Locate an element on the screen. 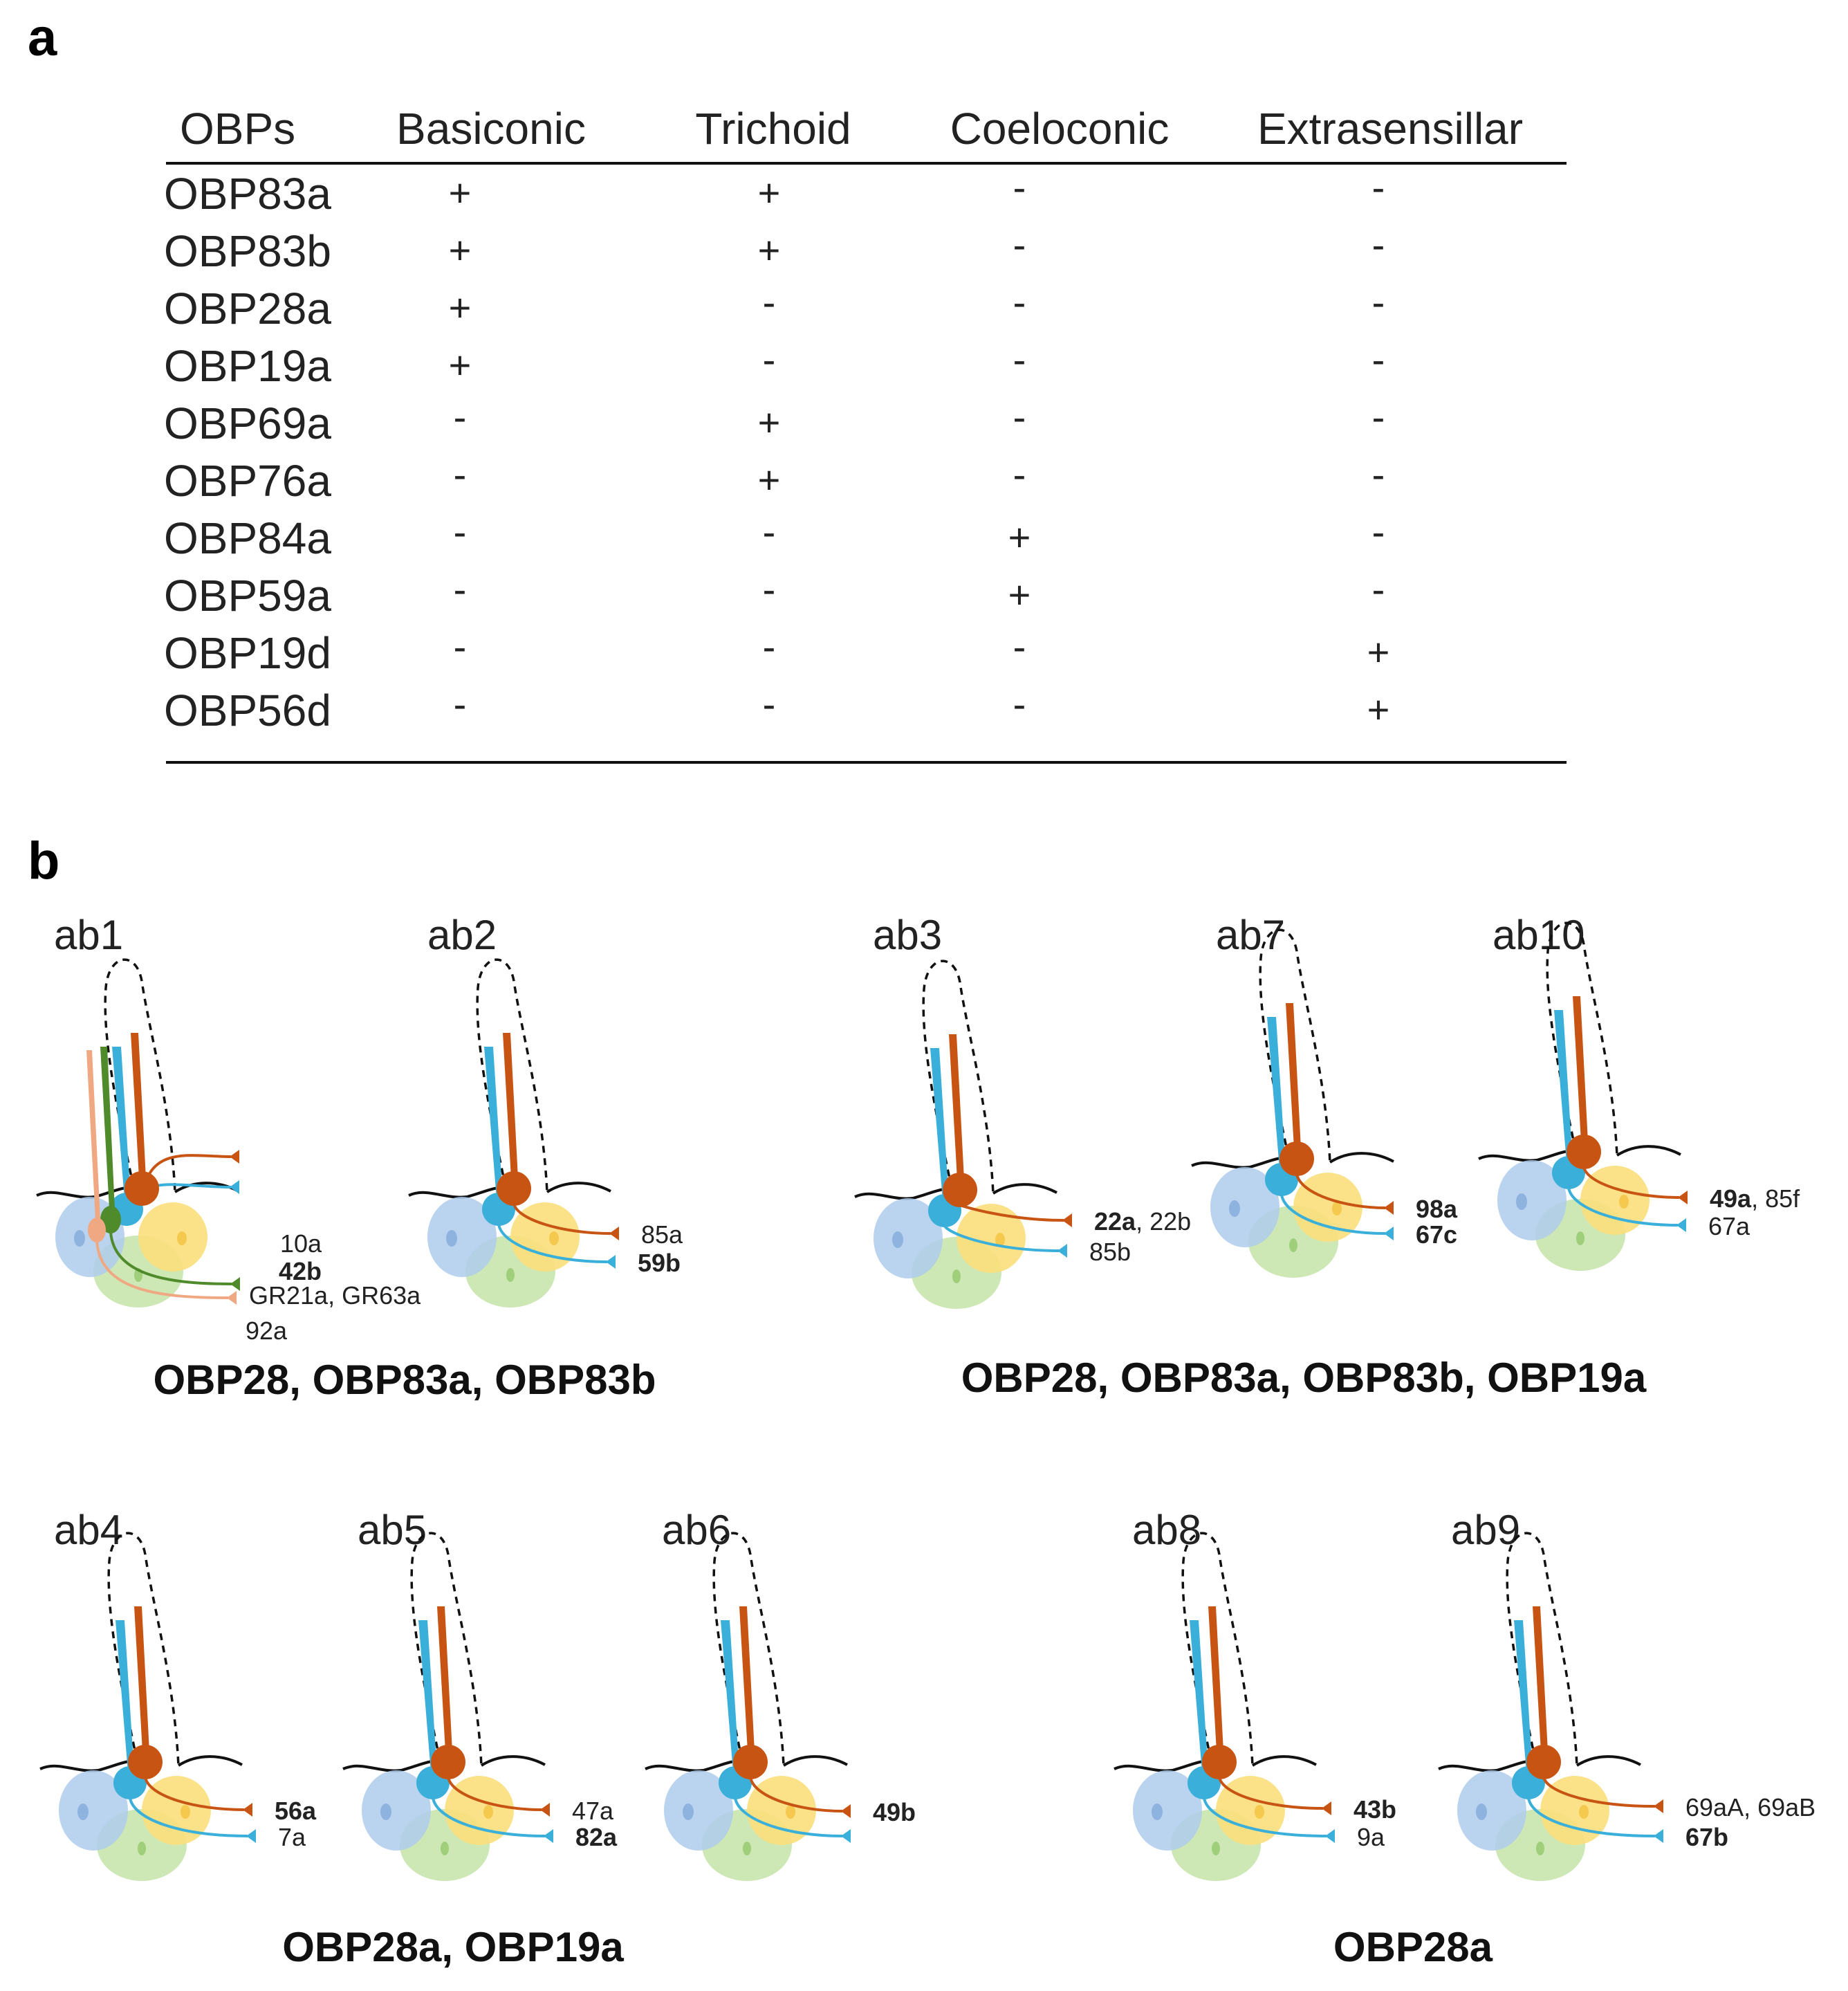 This screenshot has height=1991, width=1848. receptor-label: 22a, 22b is located at coordinates (1142, 1221).